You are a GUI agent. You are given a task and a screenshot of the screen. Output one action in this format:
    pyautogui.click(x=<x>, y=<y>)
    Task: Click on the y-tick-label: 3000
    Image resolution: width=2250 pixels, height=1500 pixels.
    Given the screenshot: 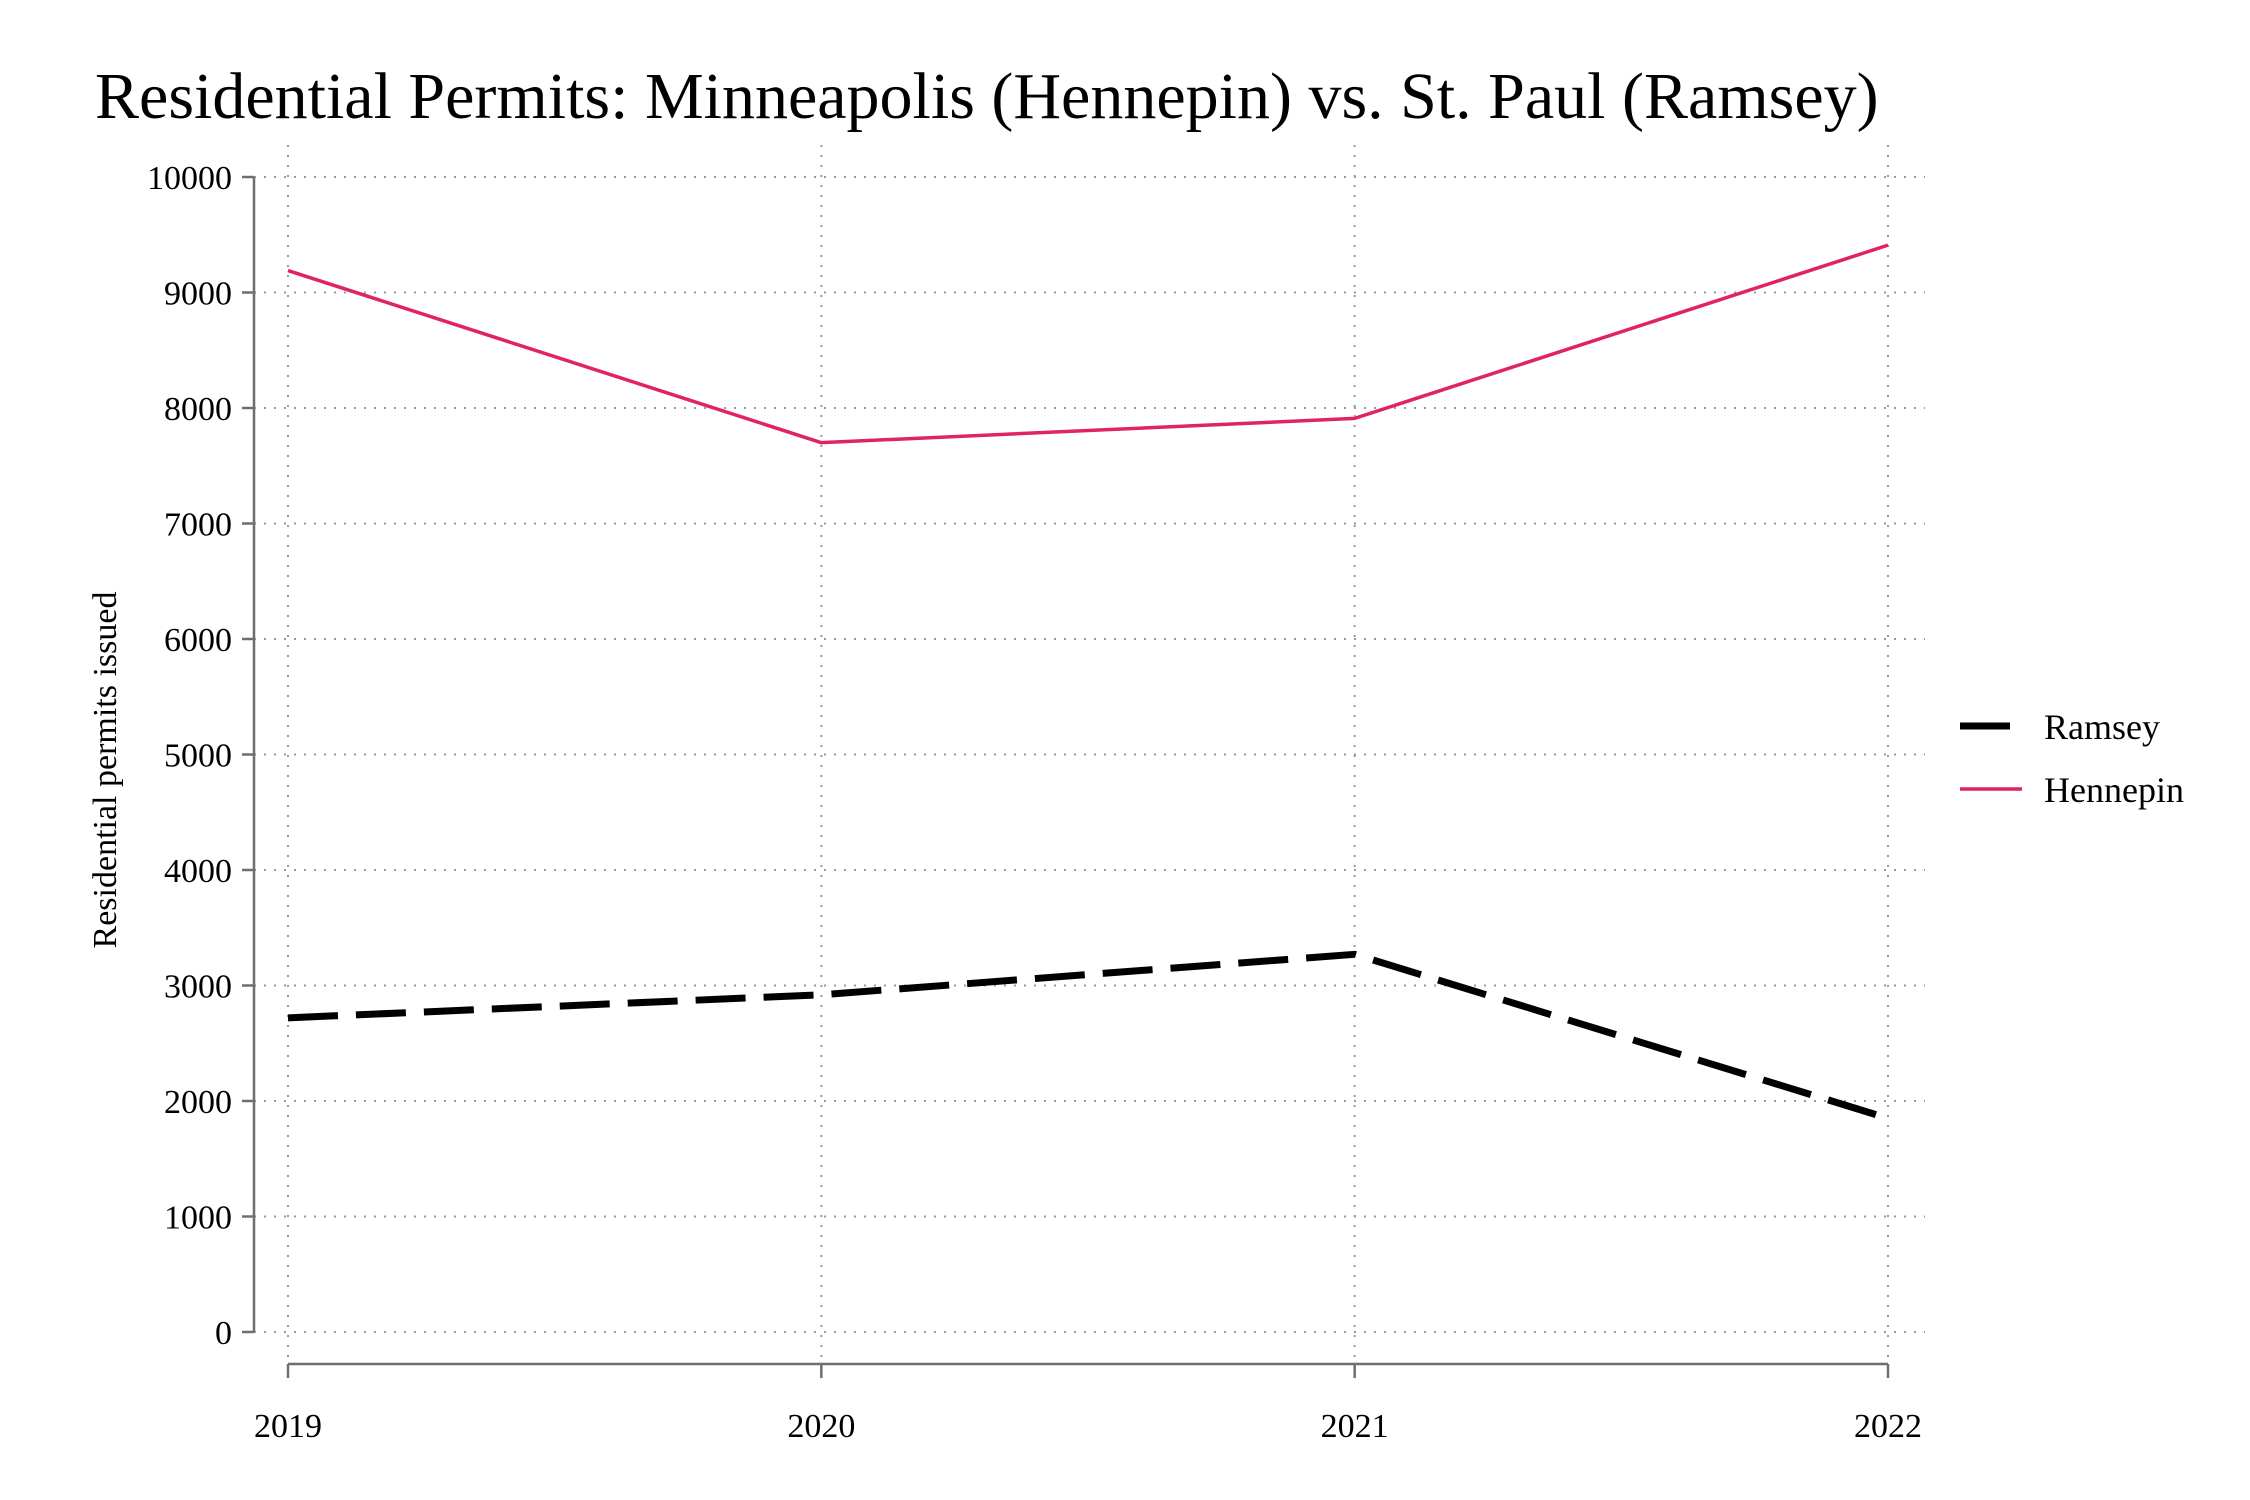 What is the action you would take?
    pyautogui.click(x=198, y=987)
    